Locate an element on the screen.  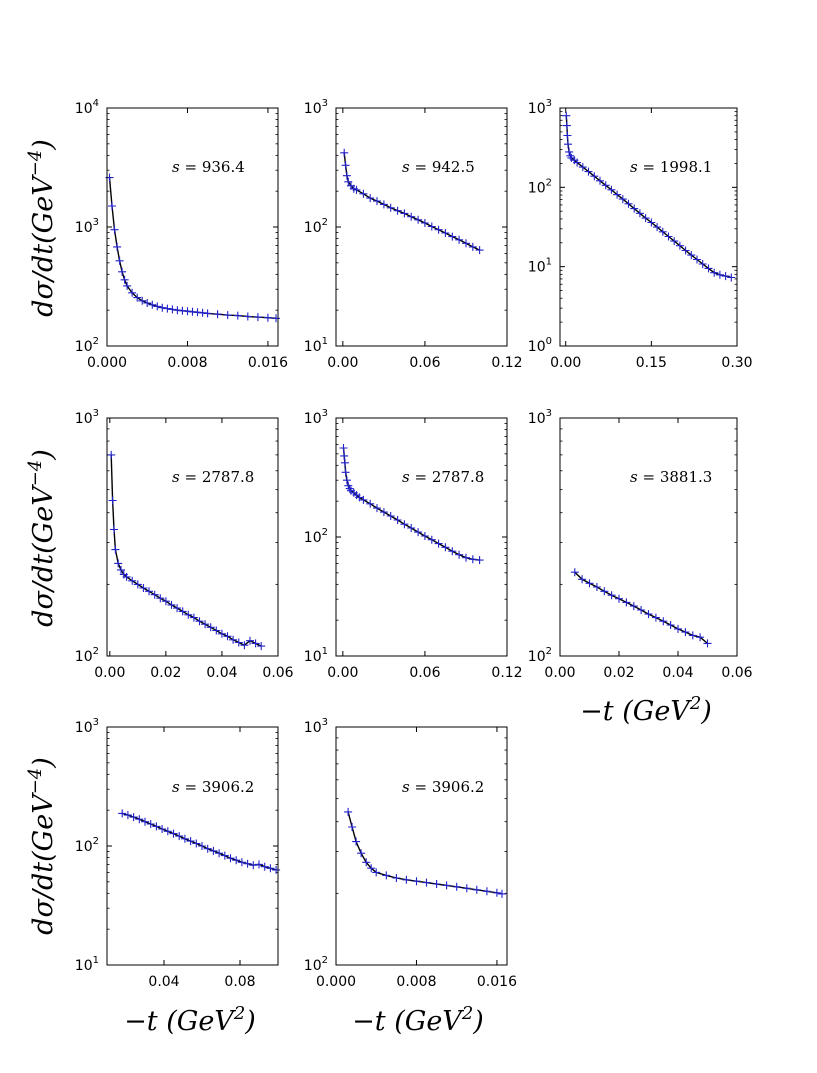
panel-1: 10² 10³ 10⁴ 0.000 0.008 0.016 s = 936.4 is located at coordinates (181, 234).